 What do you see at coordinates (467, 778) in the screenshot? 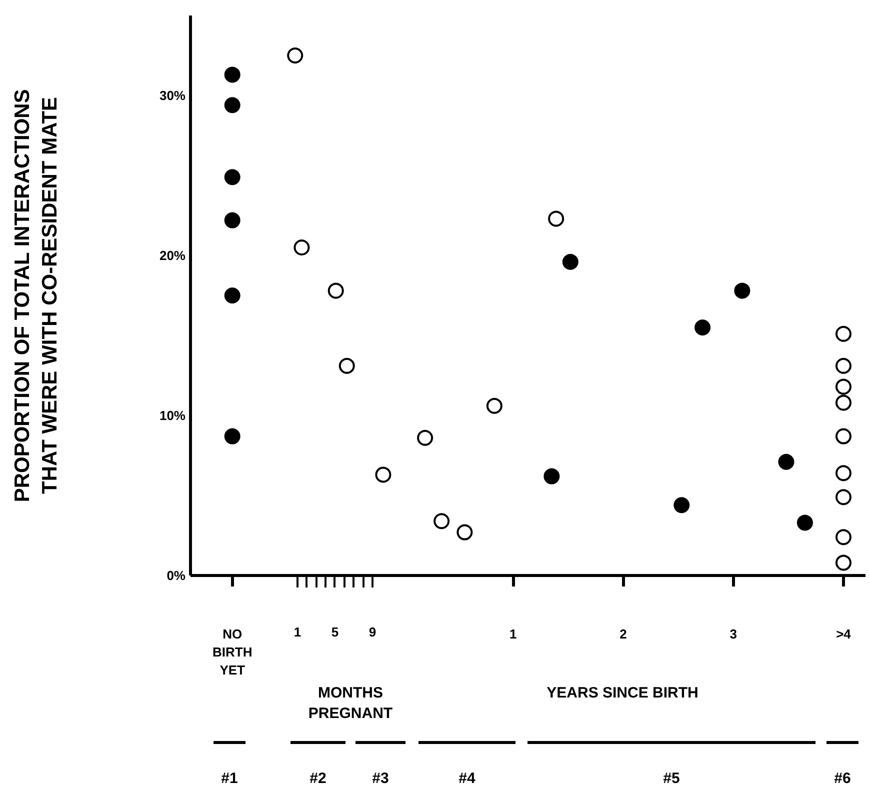
I see `text: #4` at bounding box center [467, 778].